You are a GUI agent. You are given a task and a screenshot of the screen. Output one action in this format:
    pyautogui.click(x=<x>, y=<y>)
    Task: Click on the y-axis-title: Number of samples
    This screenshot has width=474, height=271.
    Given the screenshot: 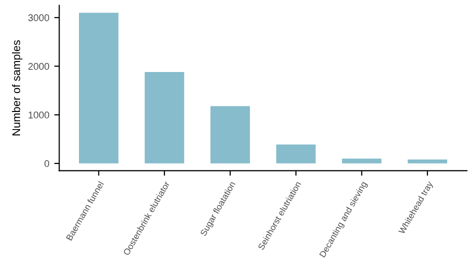 What is the action you would take?
    pyautogui.click(x=17, y=88)
    